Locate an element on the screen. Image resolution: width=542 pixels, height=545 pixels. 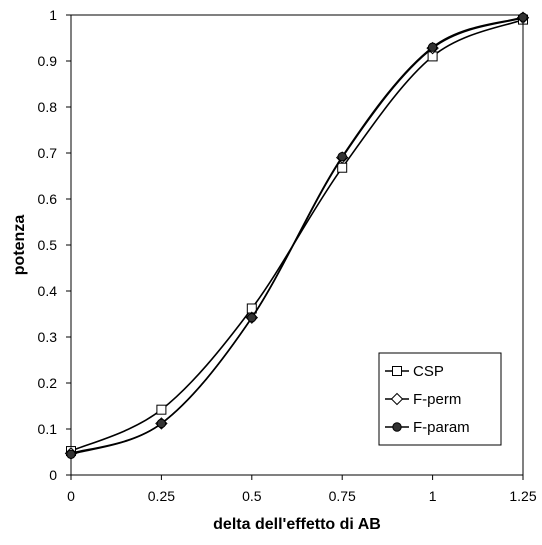
x-tick-label: 0 is located at coordinates (71, 496).